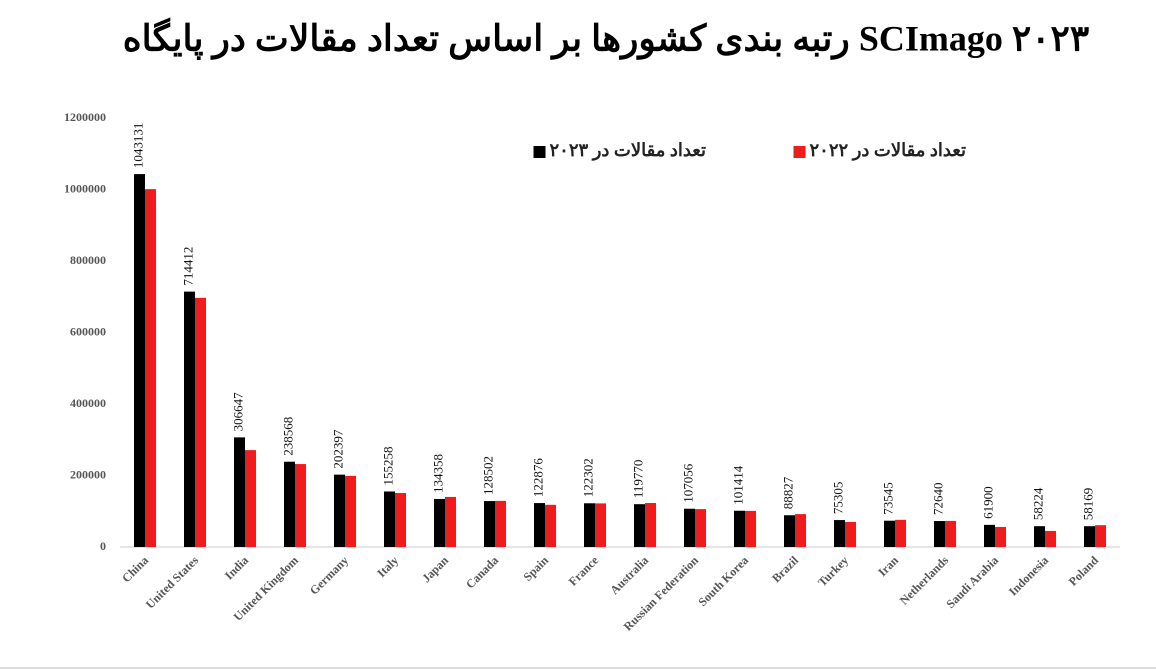 The width and height of the screenshot is (1156, 670). Describe the element at coordinates (387, 465) in the screenshot. I see `value-label: 155258` at that location.